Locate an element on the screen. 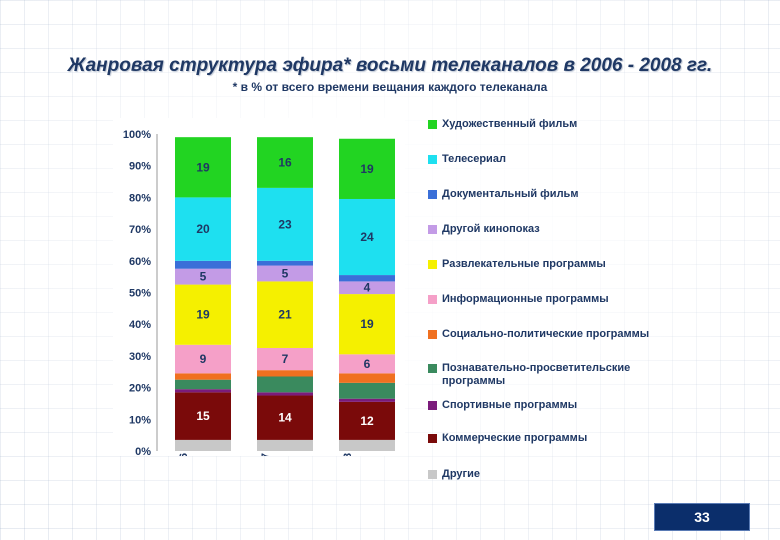  y-tick-label: 50% is located at coordinates (140, 294).